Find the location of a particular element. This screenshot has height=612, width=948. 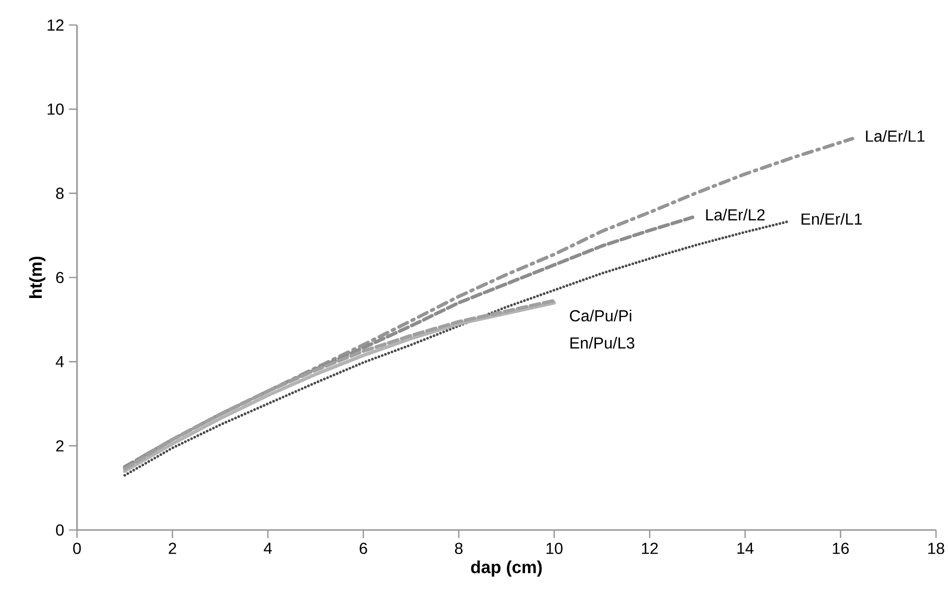

series-label: La/Er/L1 is located at coordinates (895, 136).